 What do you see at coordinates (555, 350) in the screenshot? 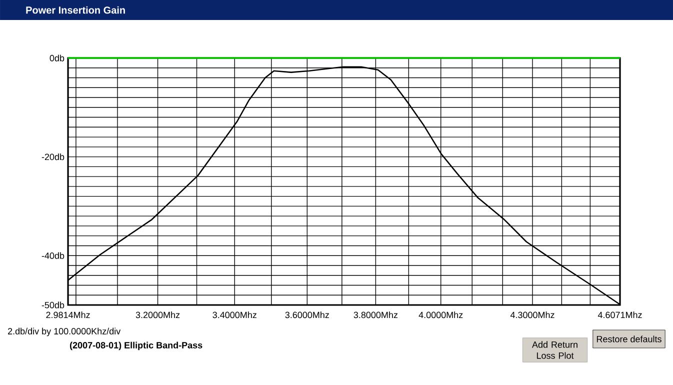
I see `text: Add Return Loss Plot` at bounding box center [555, 350].